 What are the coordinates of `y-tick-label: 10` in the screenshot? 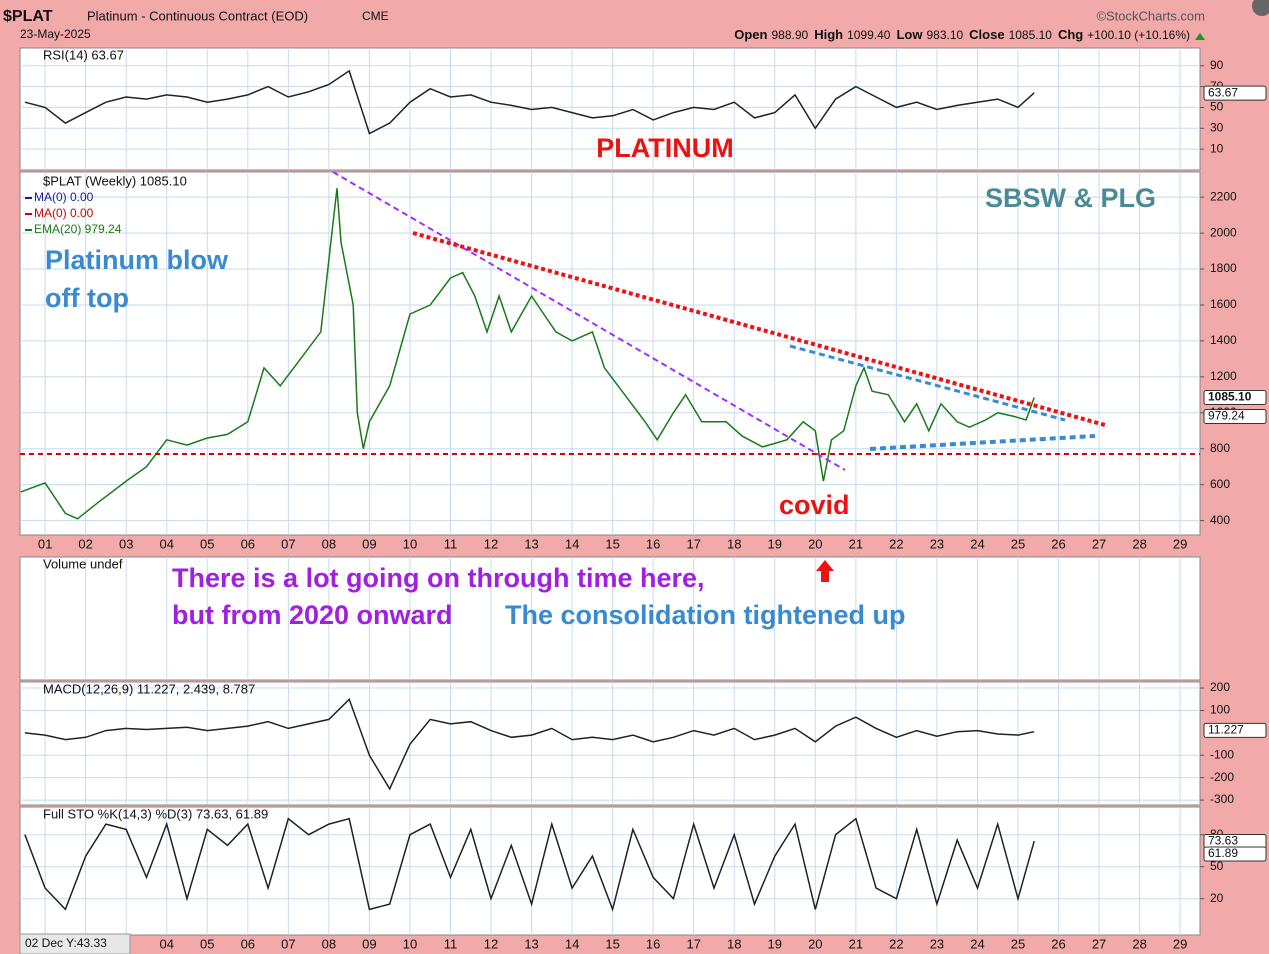 It's located at (1217, 148).